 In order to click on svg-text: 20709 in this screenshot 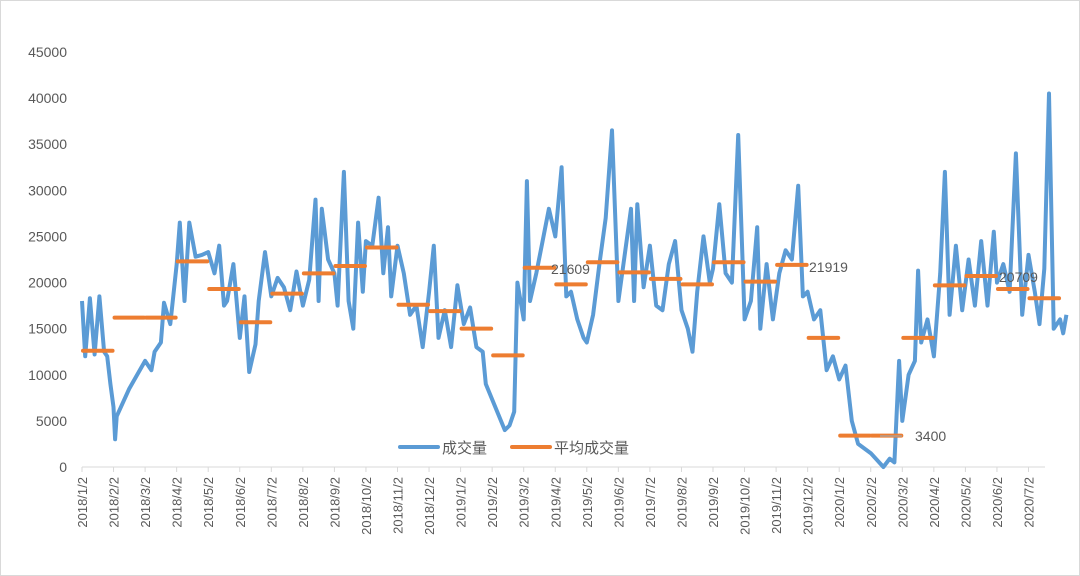, I will do `click(1018, 277)`.